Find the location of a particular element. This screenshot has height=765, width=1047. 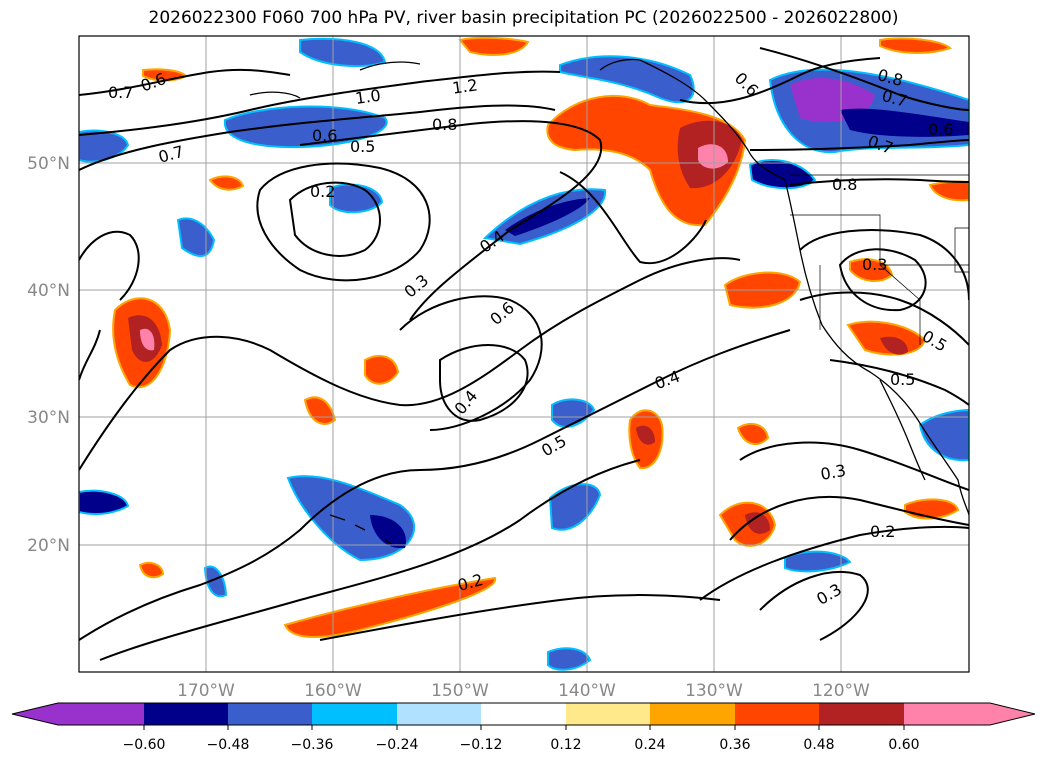

lon-label-130w: 130°W is located at coordinates (714, 691).